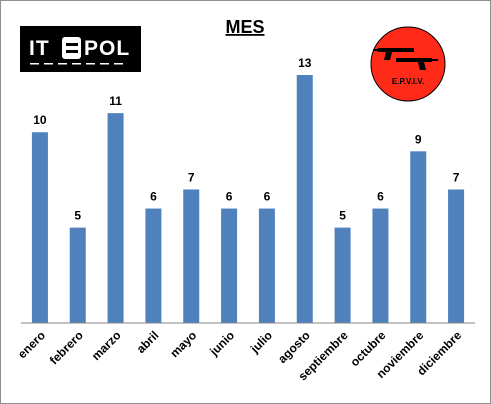 This screenshot has width=491, height=404. Describe the element at coordinates (115, 101) in the screenshot. I see `data-label-marzo: 11` at that location.